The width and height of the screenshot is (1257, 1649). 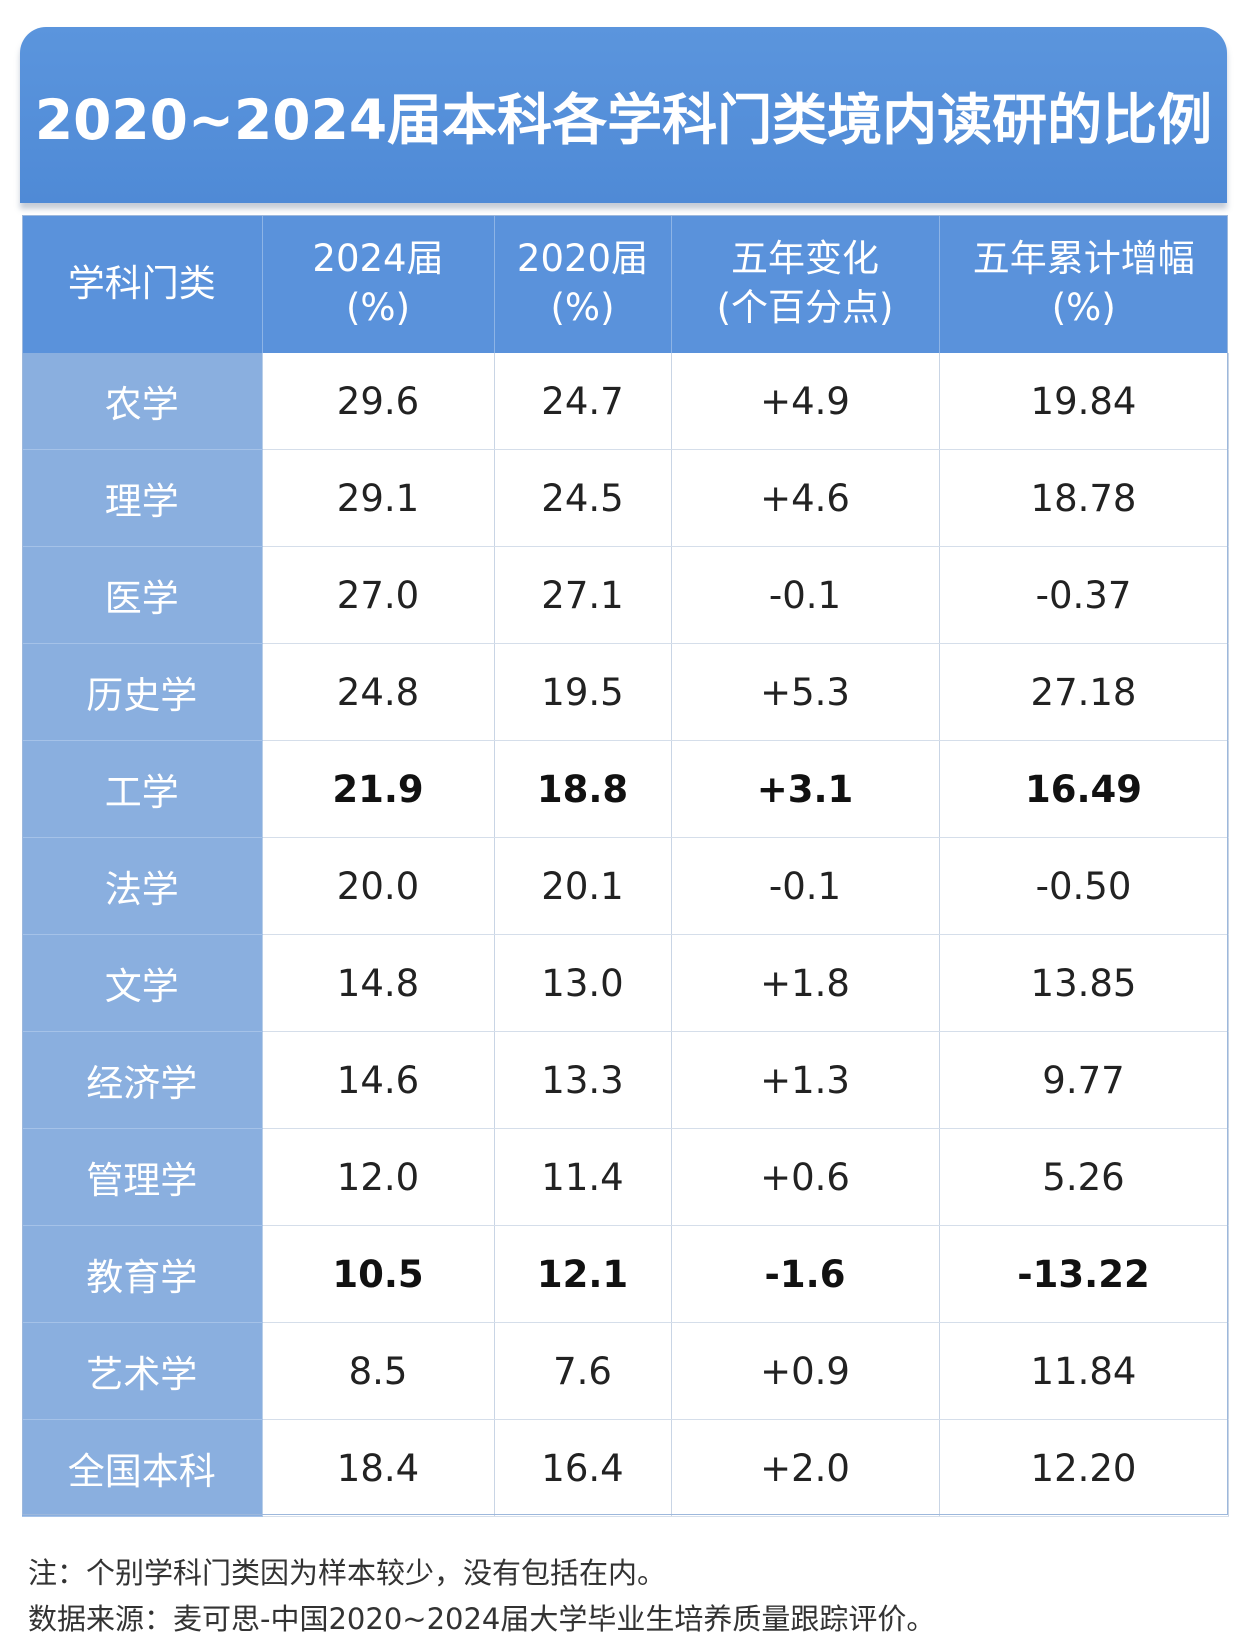 I want to click on category-cell: 全国本科, so click(x=142, y=1468).